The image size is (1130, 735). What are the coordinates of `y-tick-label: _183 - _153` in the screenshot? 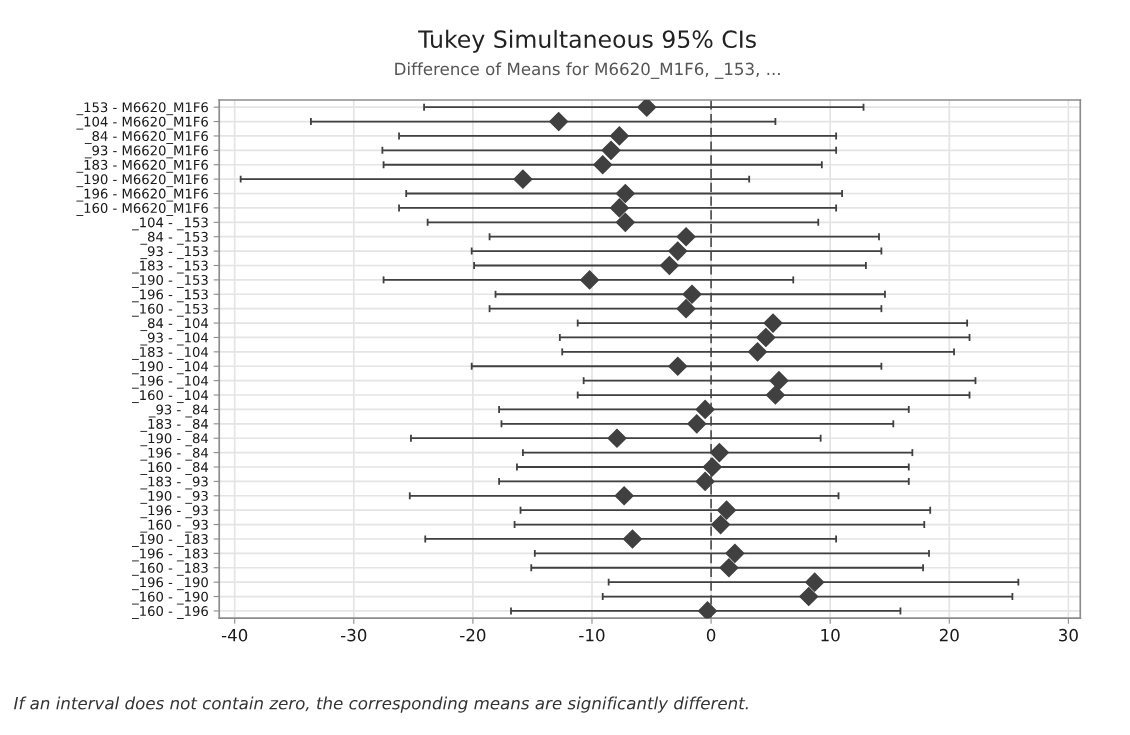 It's located at (169, 267).